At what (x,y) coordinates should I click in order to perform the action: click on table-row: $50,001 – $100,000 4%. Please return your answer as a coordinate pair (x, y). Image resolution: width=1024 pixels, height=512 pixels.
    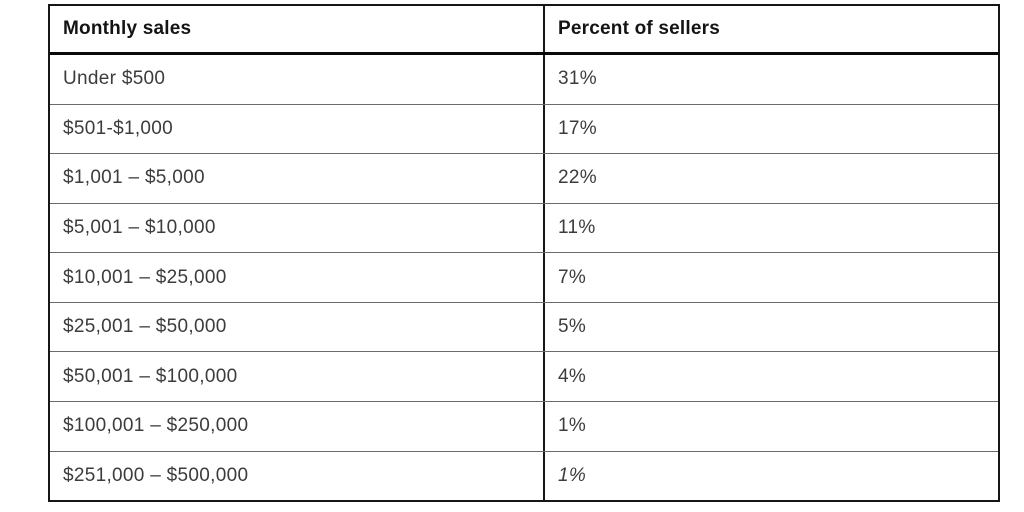
    Looking at the image, I should click on (524, 376).